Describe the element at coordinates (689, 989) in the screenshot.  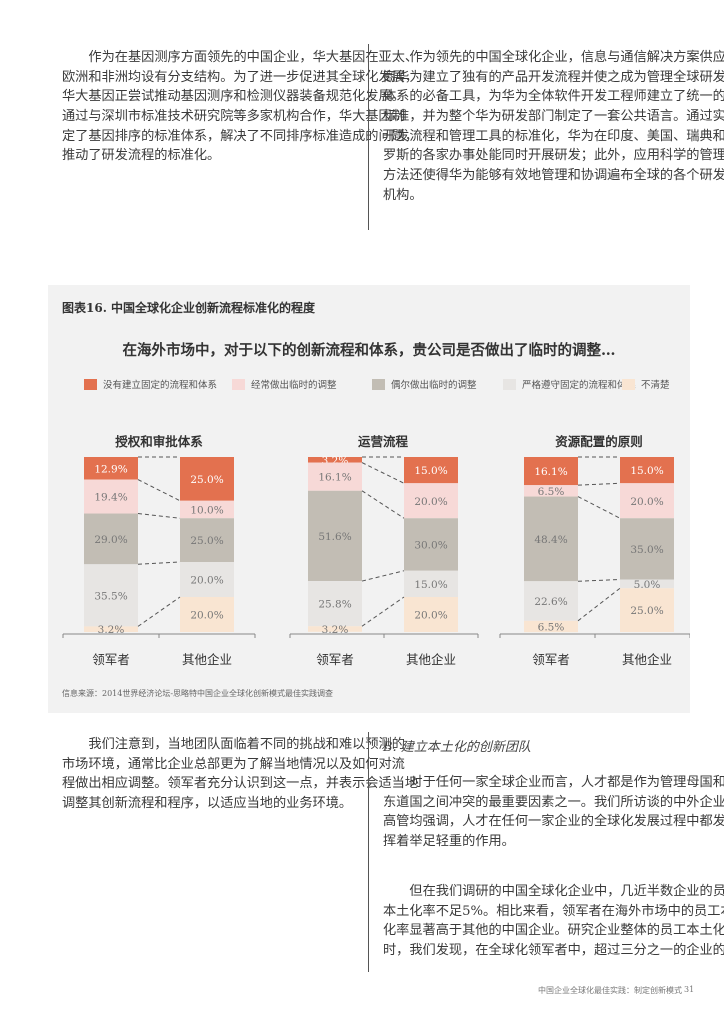
I see `page-number: 31` at that location.